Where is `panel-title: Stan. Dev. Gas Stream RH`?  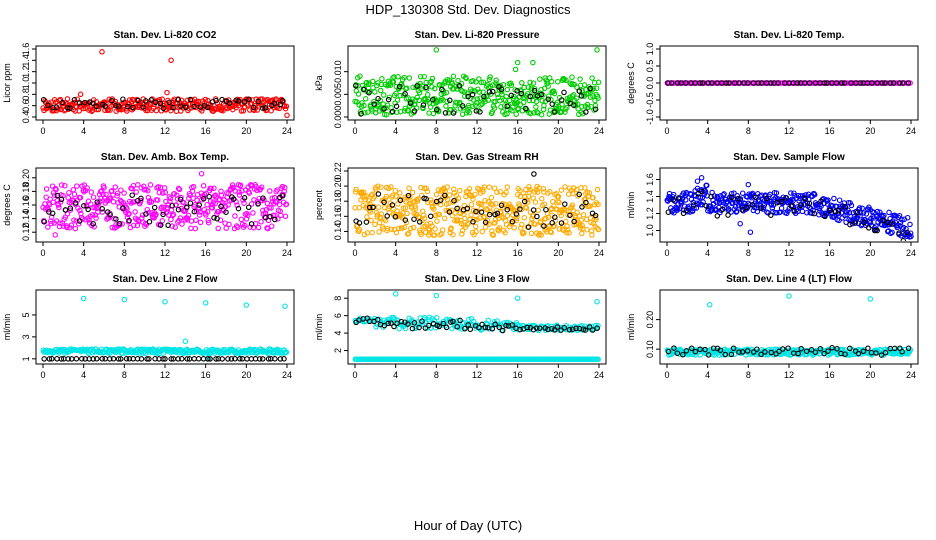
panel-title: Stan. Dev. Gas Stream RH is located at coordinates (476, 157).